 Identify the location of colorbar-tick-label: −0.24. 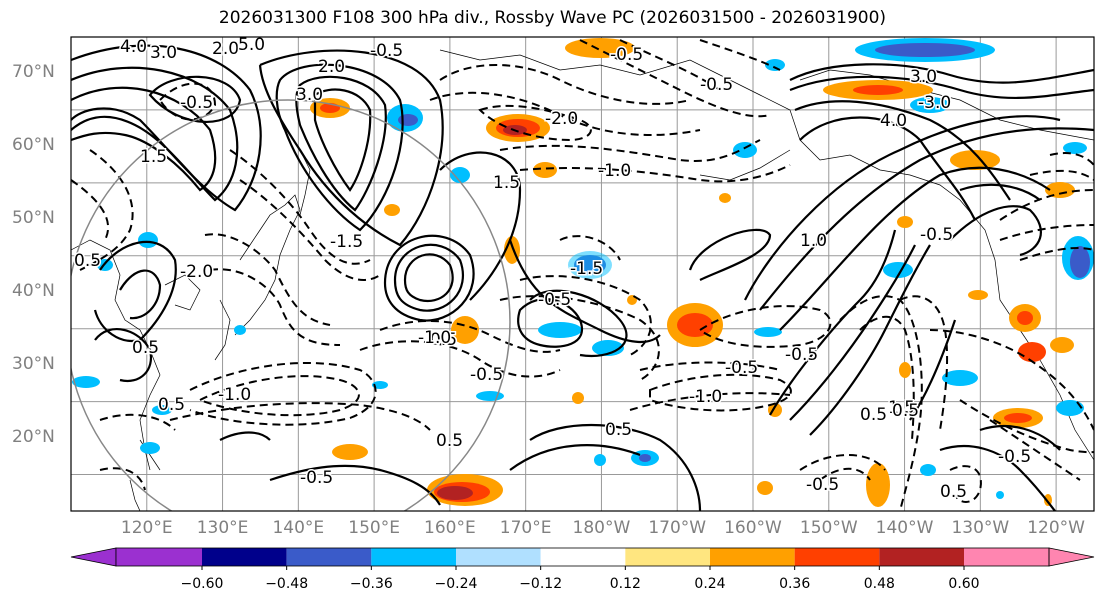
(456, 584).